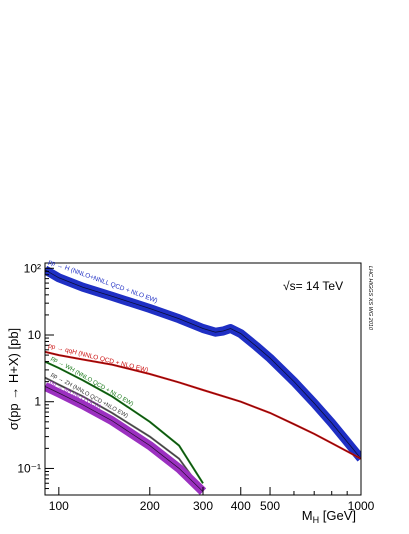 The width and height of the screenshot is (409, 534). Describe the element at coordinates (13, 379) in the screenshot. I see `y-axis-label: σ(pp → H+X) [pb]` at that location.